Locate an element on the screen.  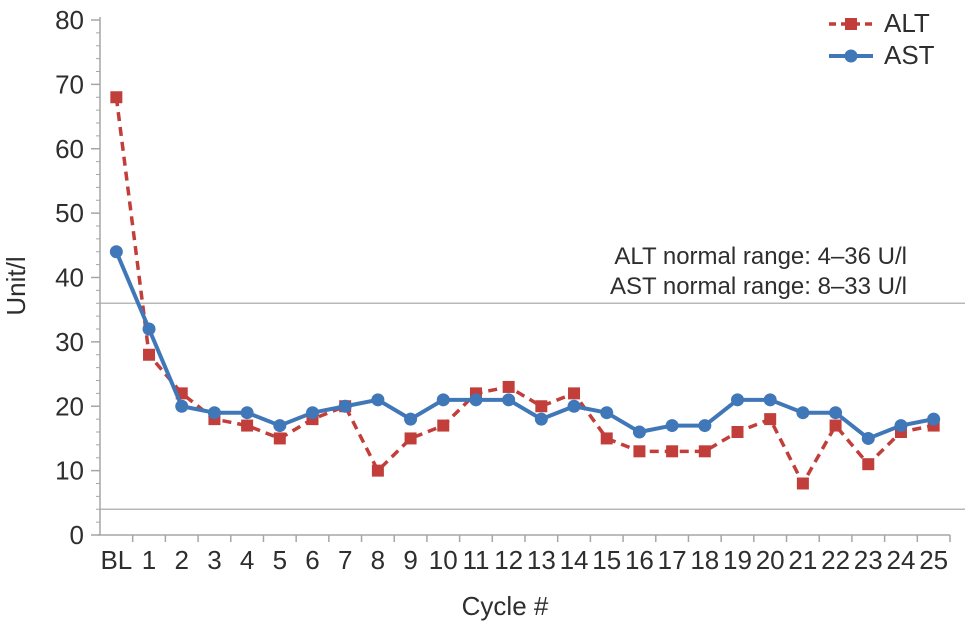
x-tick-label: 20 is located at coordinates (770, 560).